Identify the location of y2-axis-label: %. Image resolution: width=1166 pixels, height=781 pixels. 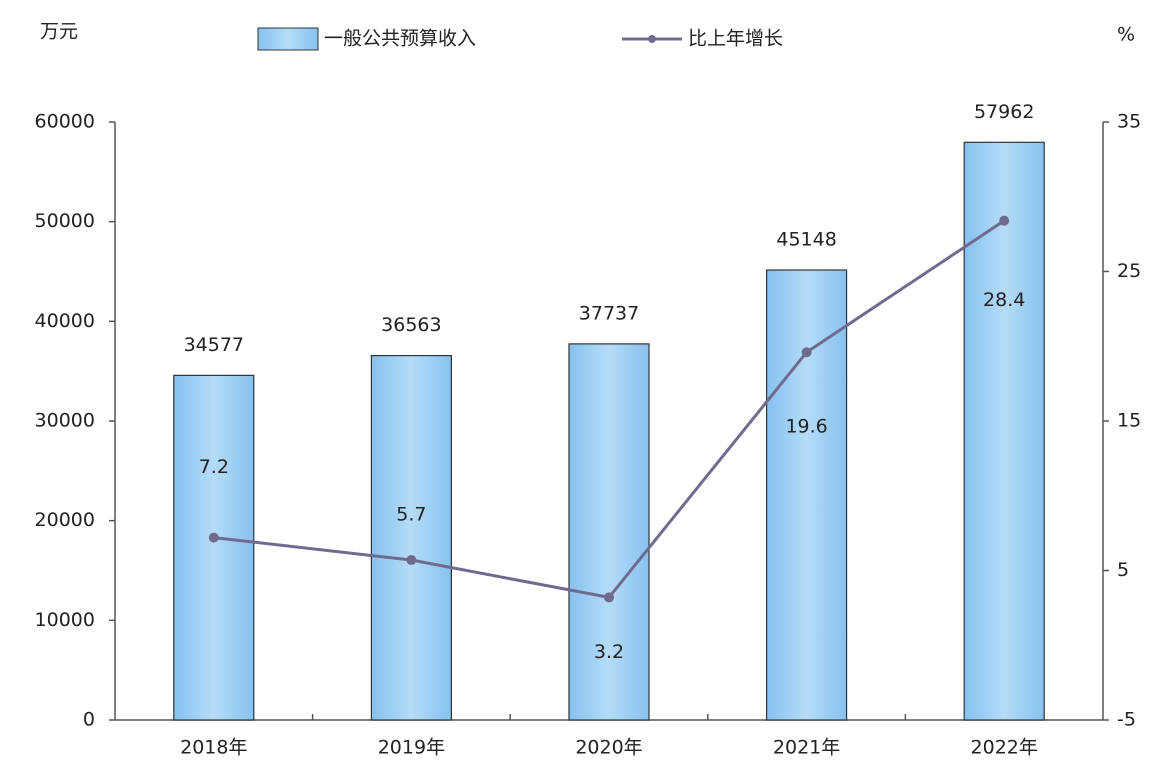
(1126, 35).